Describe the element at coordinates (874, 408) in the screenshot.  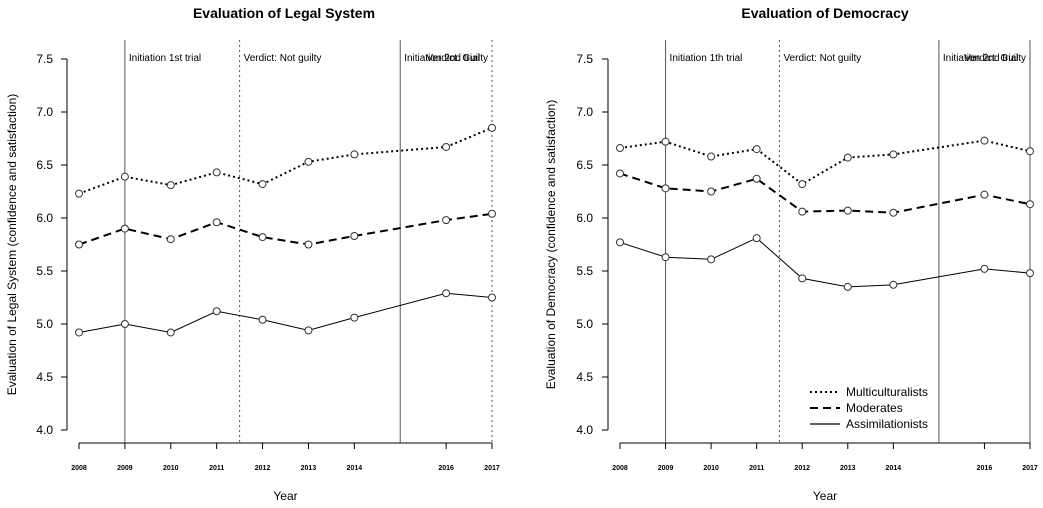
I see `chart2-legend-label: Moderates` at that location.